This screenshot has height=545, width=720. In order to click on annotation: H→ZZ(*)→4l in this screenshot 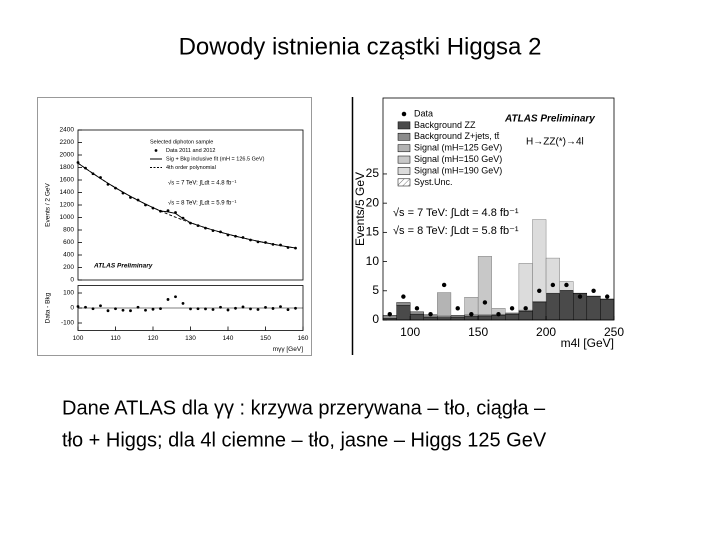, I will do `click(555, 142)`.